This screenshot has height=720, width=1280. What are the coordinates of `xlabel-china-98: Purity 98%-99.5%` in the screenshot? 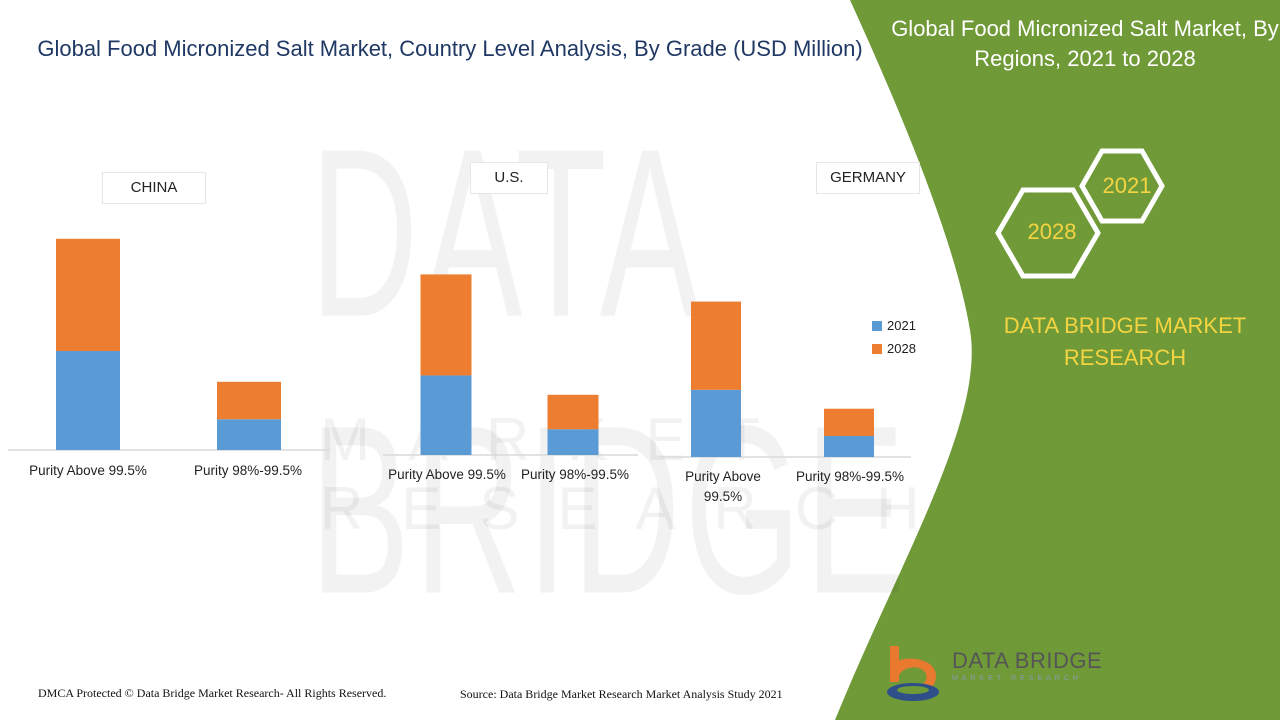 It's located at (248, 470).